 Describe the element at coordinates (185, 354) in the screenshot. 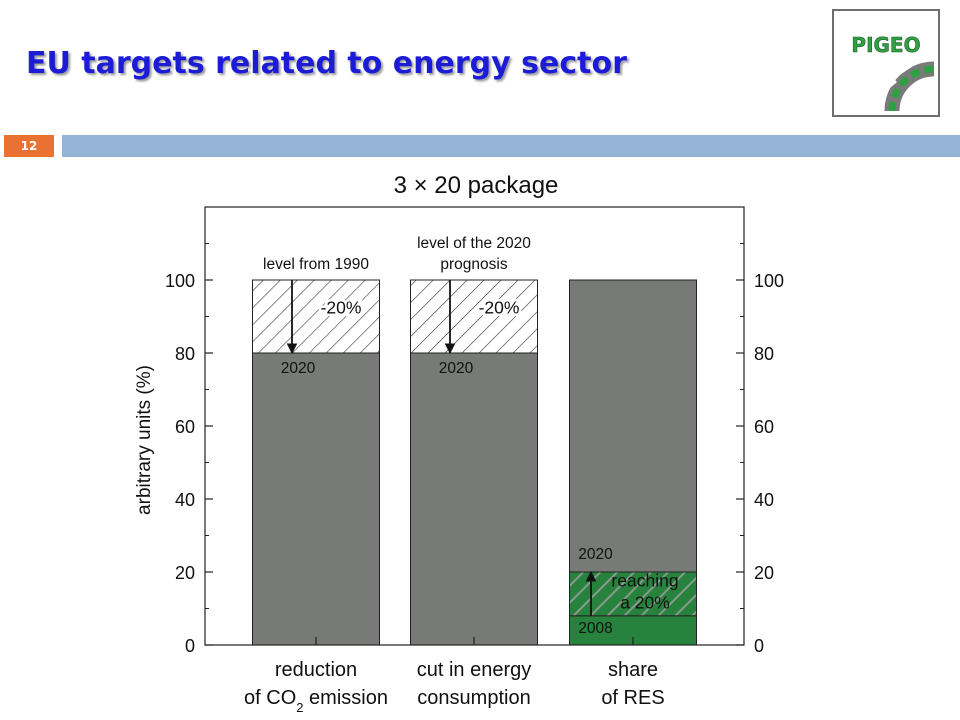

I see `y-tick-label-left: 80` at that location.